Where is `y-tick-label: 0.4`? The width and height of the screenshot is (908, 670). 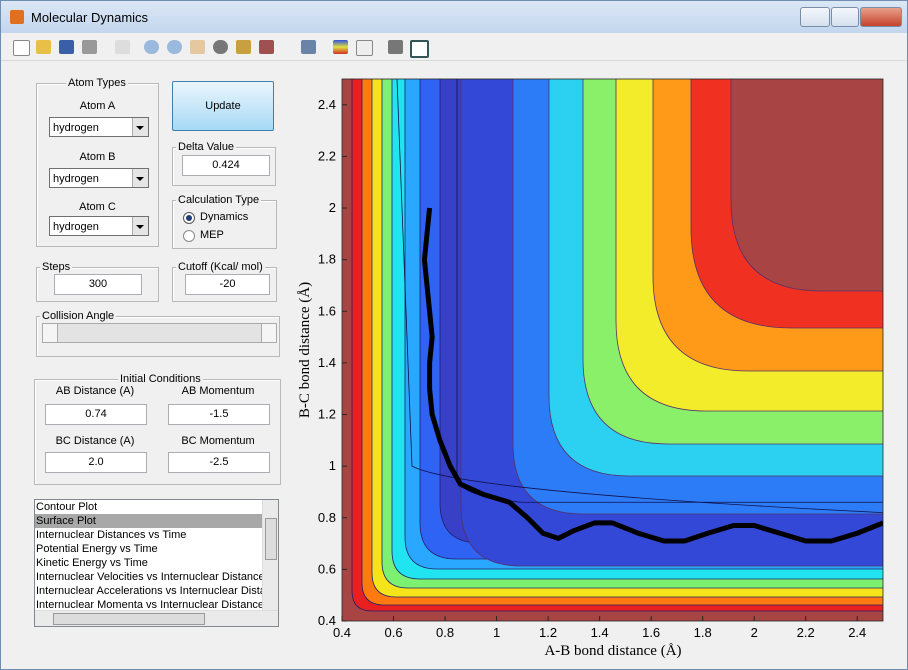
y-tick-label: 0.4 is located at coordinates (327, 620).